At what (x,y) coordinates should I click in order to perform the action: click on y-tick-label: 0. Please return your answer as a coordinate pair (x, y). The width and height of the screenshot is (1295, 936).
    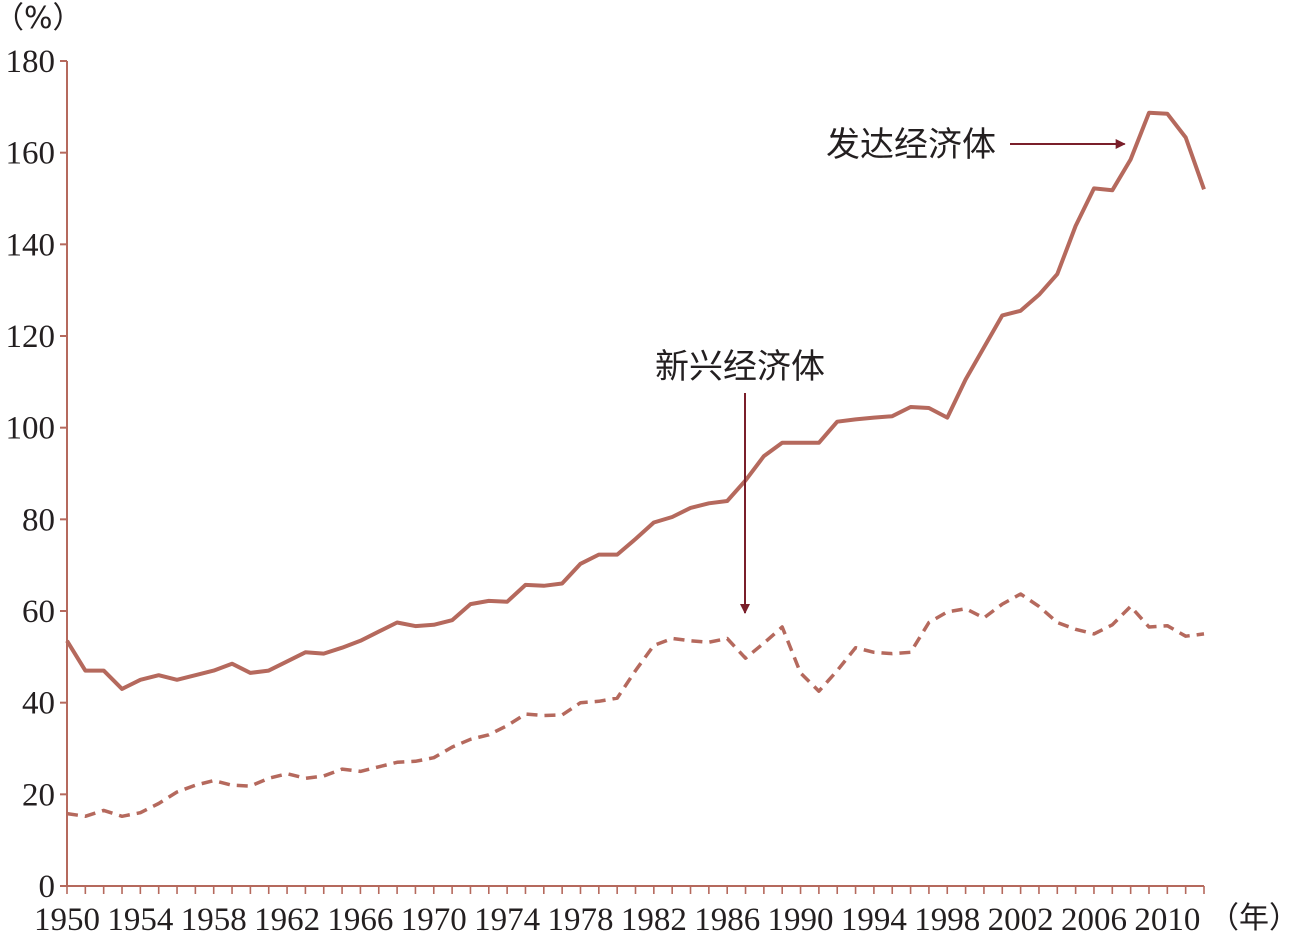
    Looking at the image, I should click on (47, 887).